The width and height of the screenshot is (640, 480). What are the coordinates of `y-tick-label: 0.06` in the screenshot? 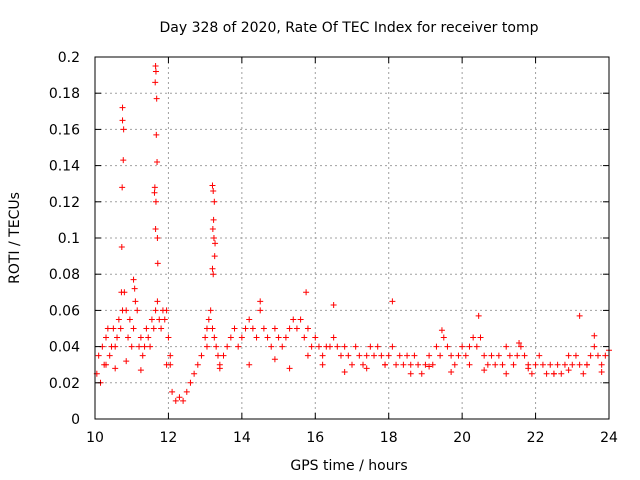 It's located at (64, 311).